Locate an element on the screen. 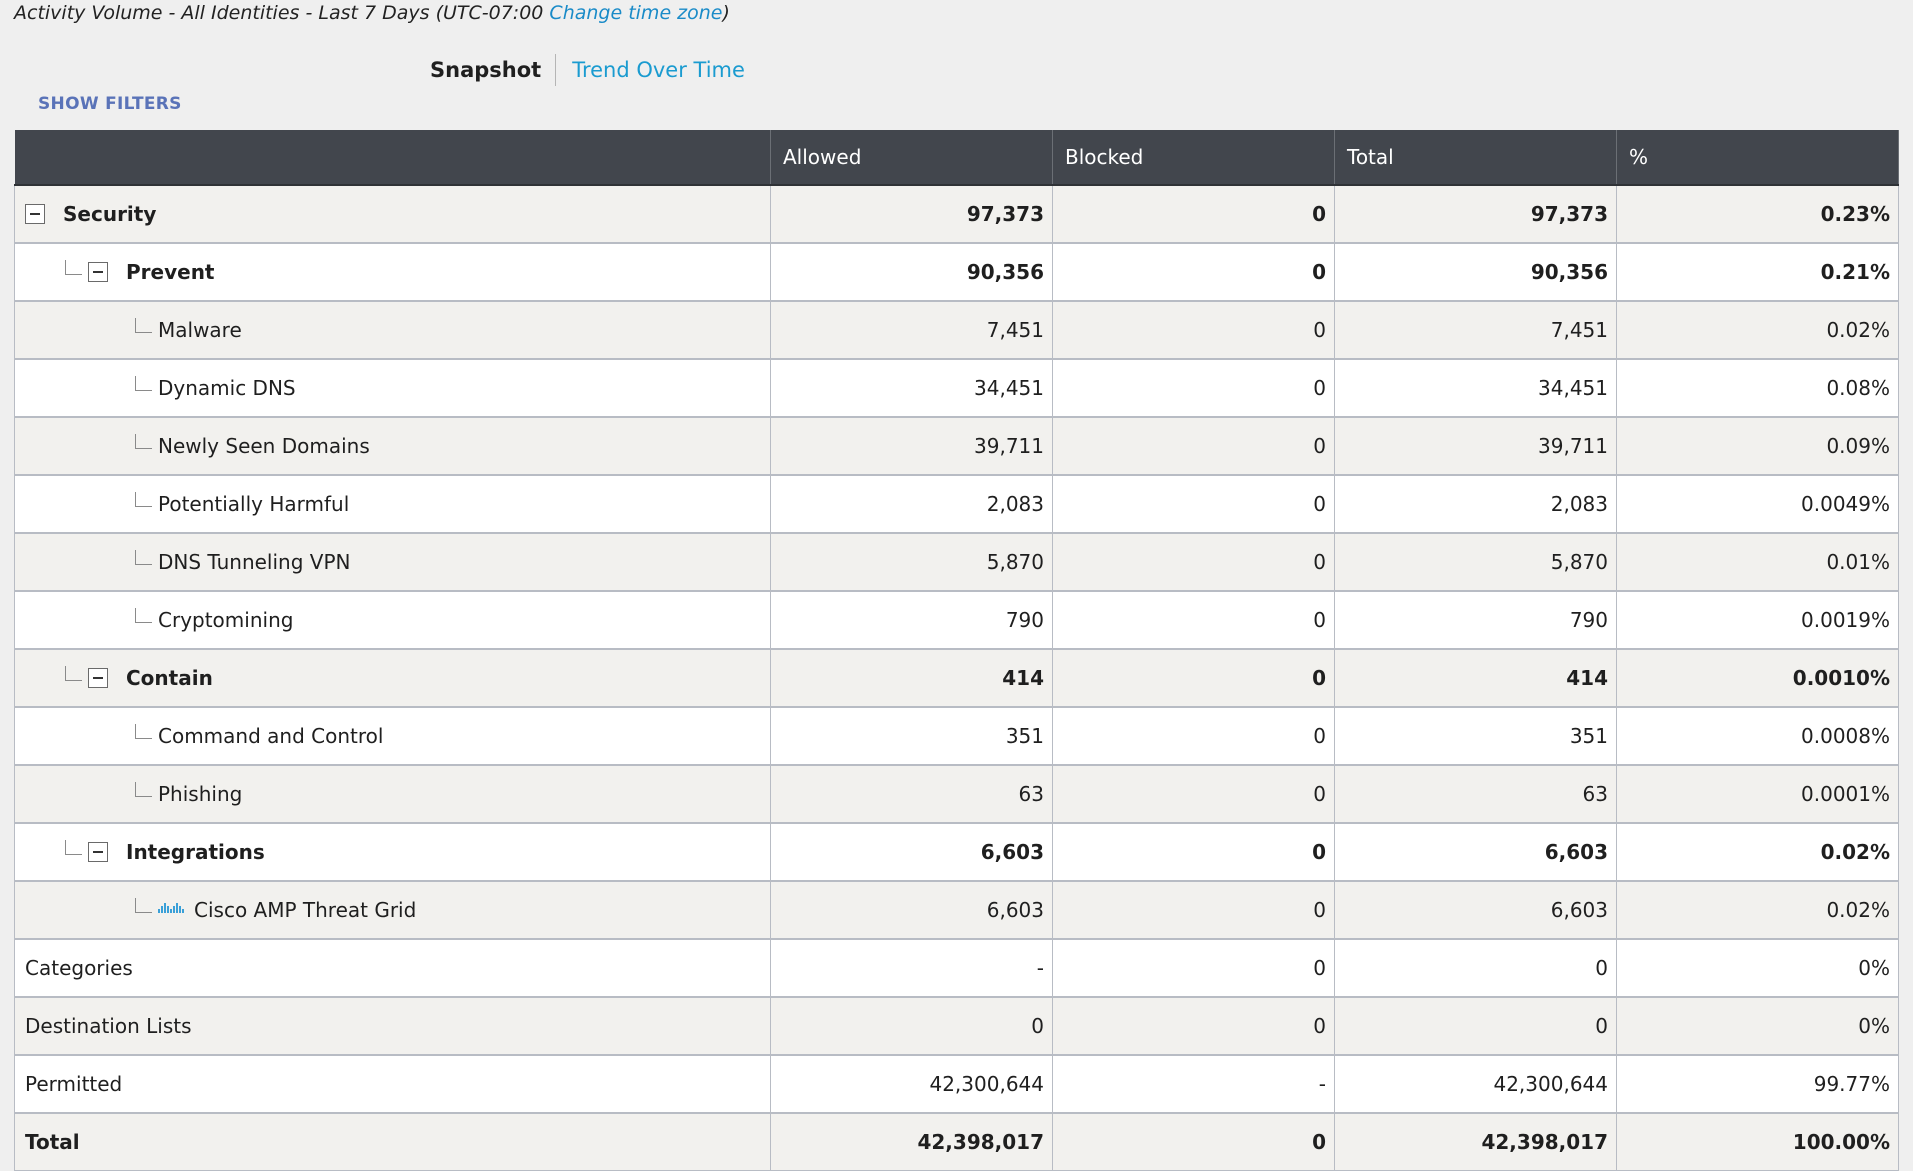  blocked-cell: - is located at coordinates (1193, 1084).